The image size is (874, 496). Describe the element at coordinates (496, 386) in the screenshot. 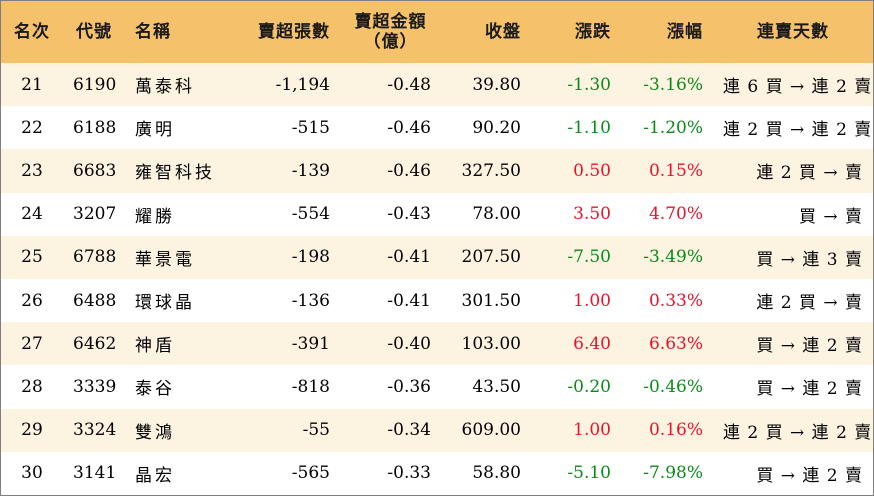

I see `cell-close: 43.50` at that location.